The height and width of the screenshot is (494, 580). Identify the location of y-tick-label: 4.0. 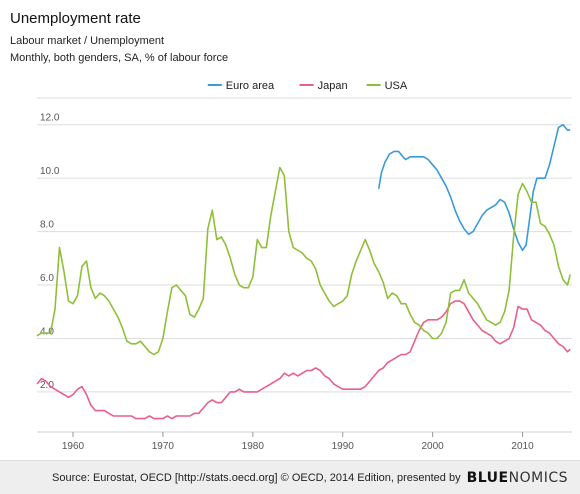
(47, 331).